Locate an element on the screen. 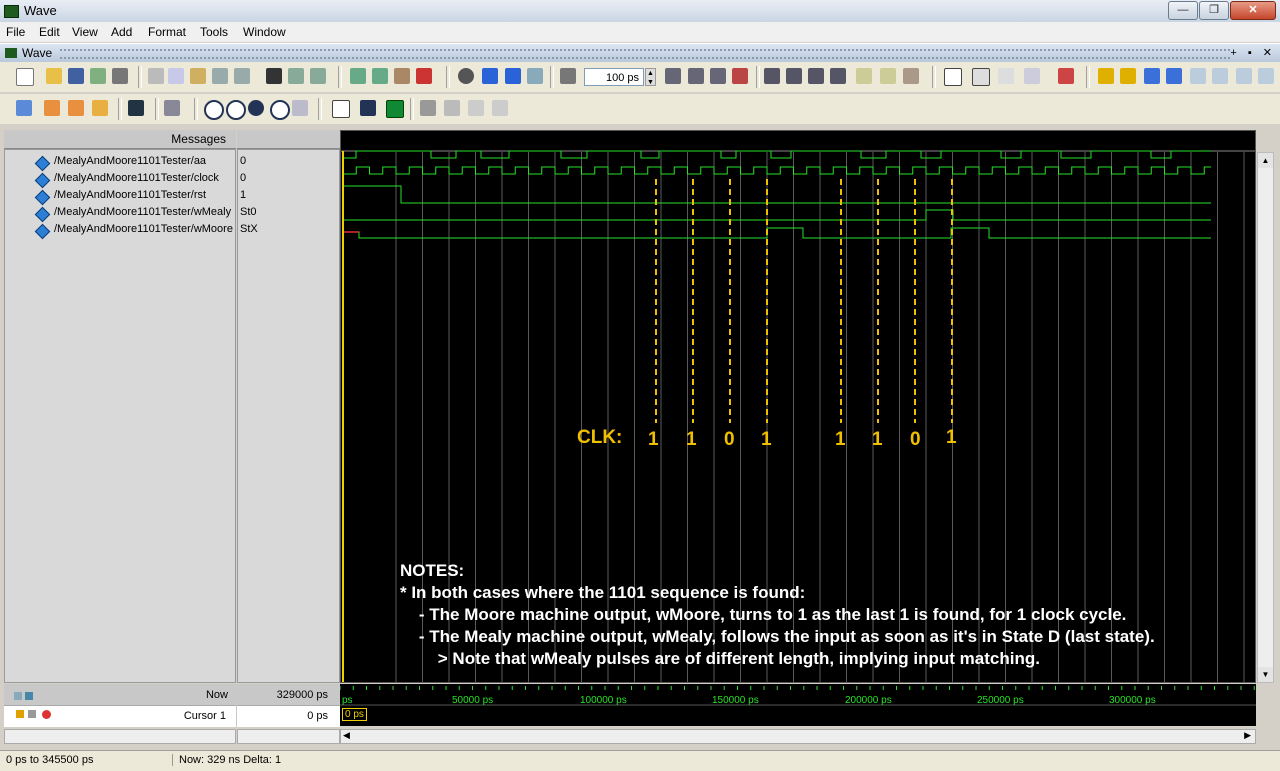 The image size is (1280, 771). simulate-icon is located at coordinates (402, 76).